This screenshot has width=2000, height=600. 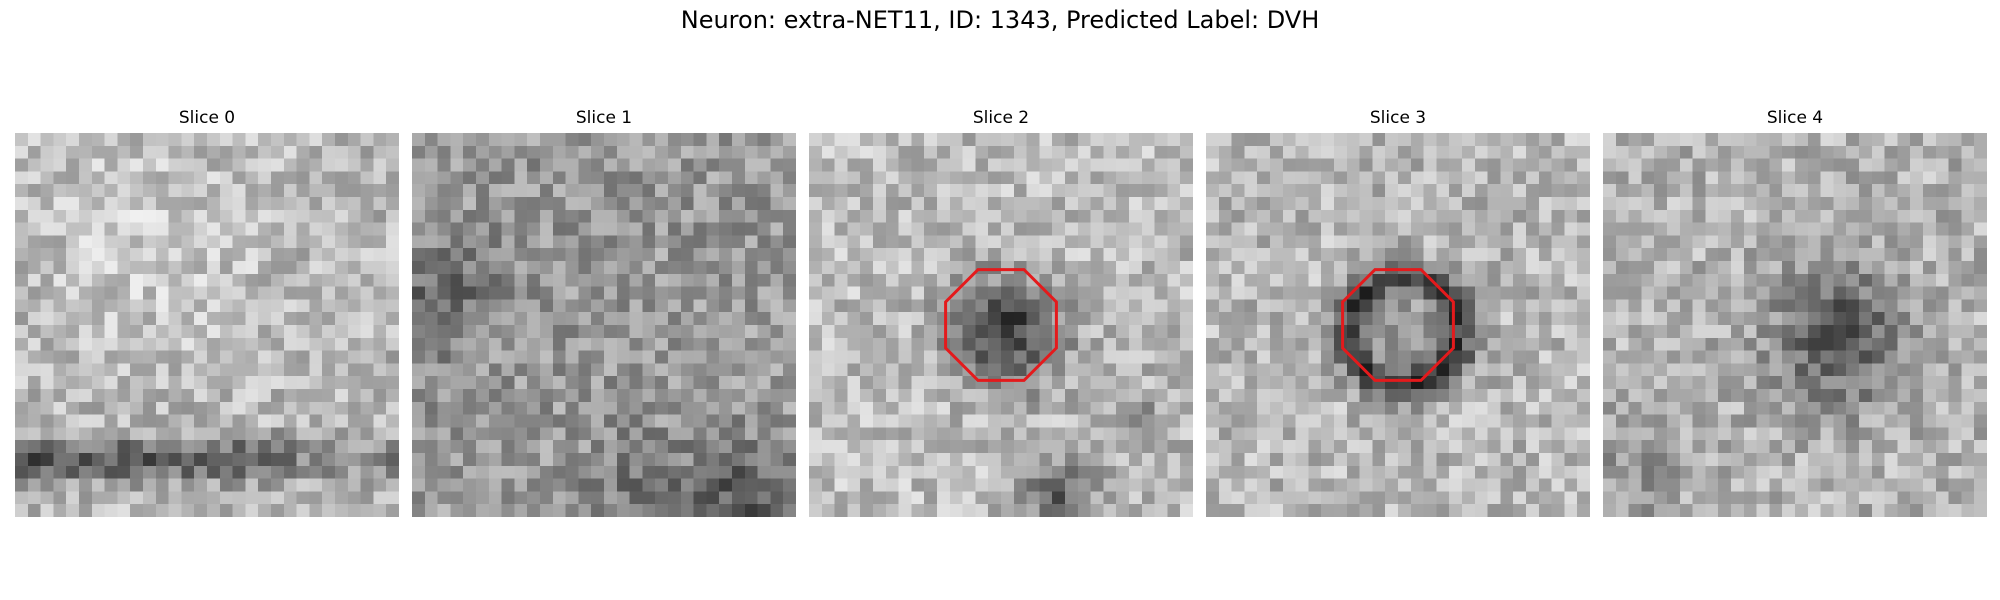 I want to click on slice-title-1: Slice 1, so click(x=604, y=118).